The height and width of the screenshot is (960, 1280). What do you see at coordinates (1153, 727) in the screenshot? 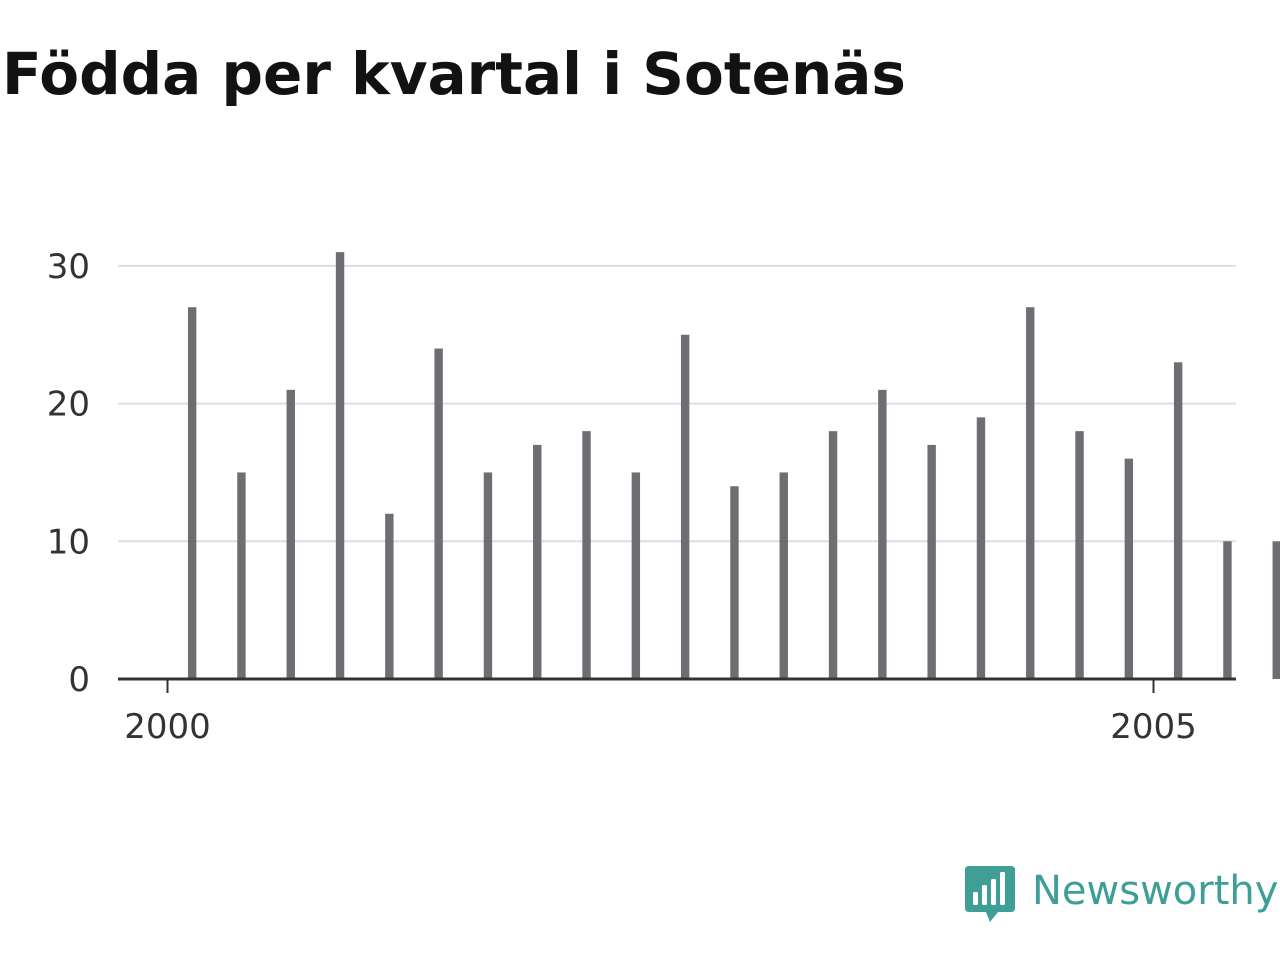
I see `x-tick-label-2005: 2005` at bounding box center [1153, 727].